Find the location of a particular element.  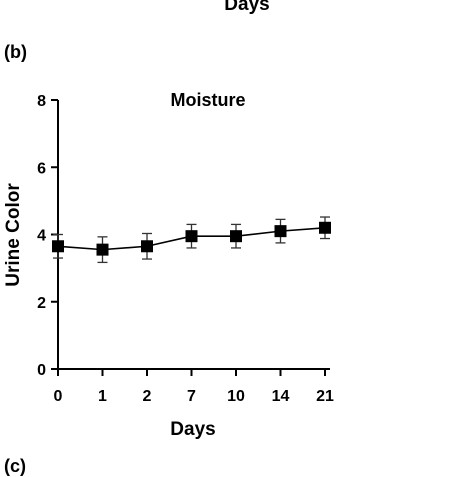

x-tick-label: 0 is located at coordinates (58, 396).